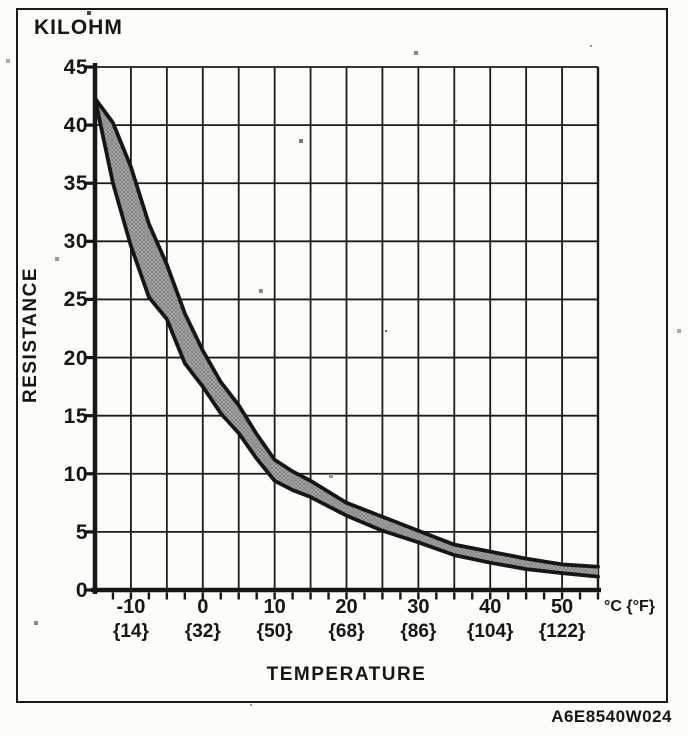 The width and height of the screenshot is (688, 736). Describe the element at coordinates (203, 607) in the screenshot. I see `x-tick-label-celsius: 0` at that location.